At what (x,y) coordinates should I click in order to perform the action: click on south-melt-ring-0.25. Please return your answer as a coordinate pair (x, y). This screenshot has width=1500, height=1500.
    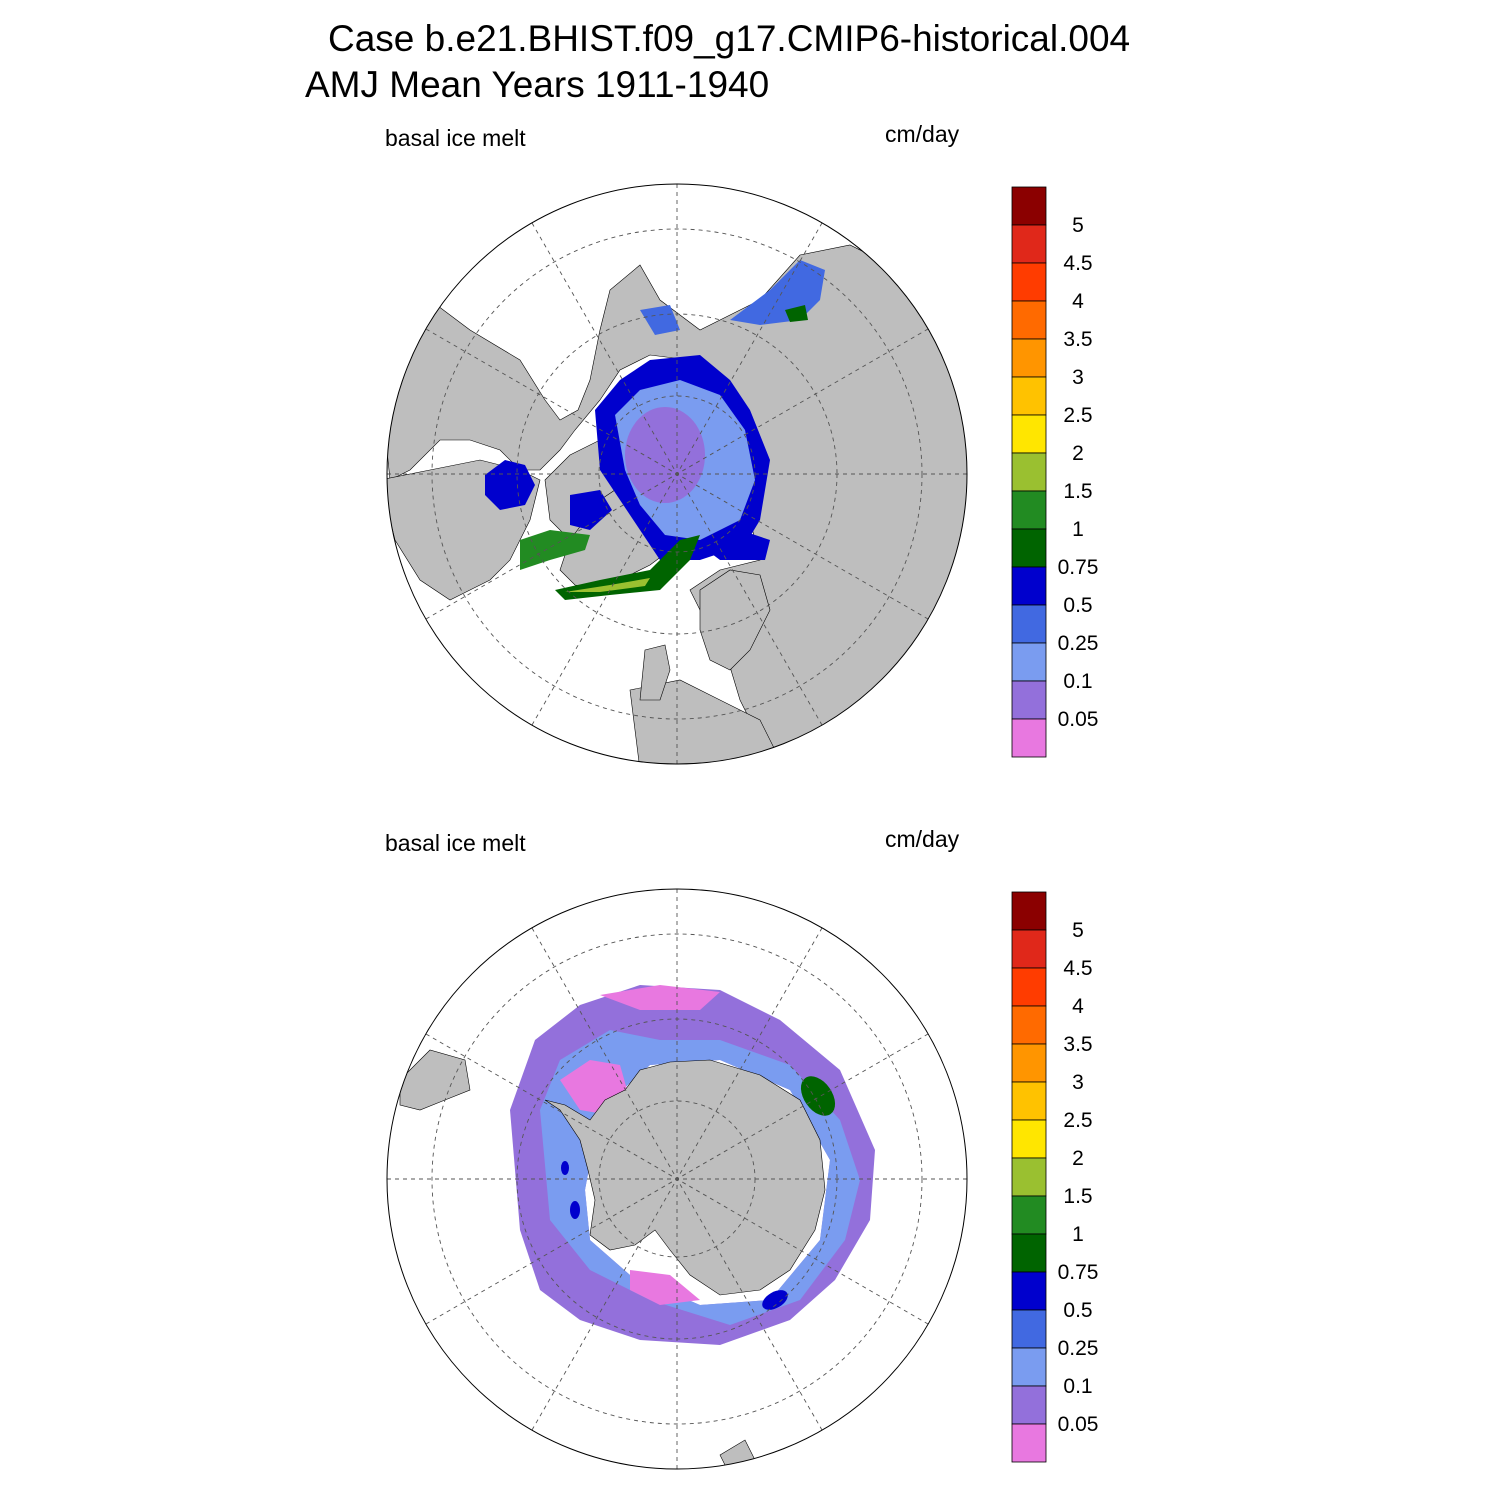
    Looking at the image, I should click on (700, 1177).